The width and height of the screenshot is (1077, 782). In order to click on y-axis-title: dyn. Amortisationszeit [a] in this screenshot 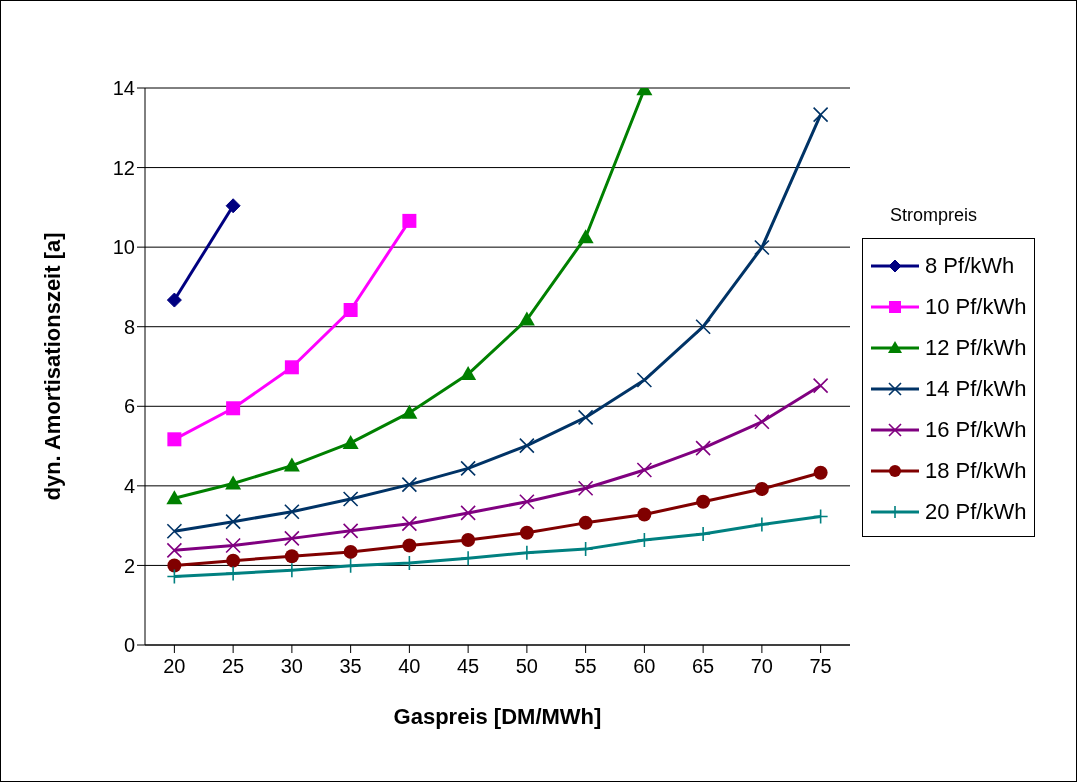, I will do `click(52, 366)`.